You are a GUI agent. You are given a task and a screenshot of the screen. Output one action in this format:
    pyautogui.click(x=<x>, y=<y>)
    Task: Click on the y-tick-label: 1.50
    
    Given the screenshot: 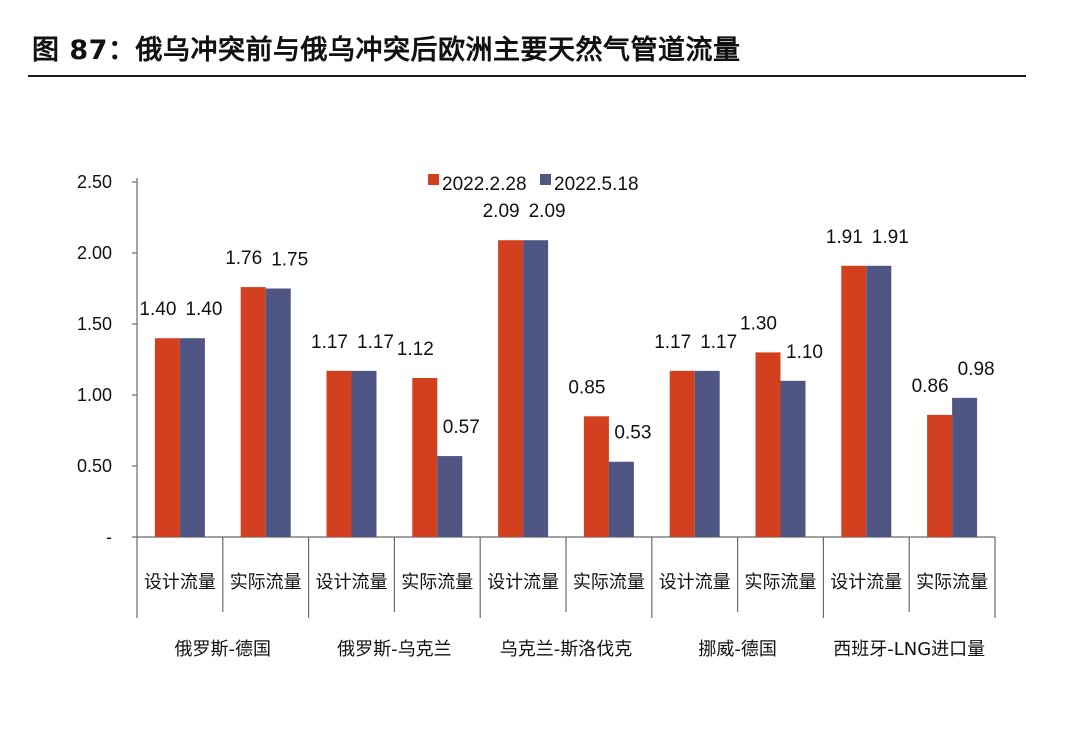 What is the action you would take?
    pyautogui.click(x=94, y=324)
    